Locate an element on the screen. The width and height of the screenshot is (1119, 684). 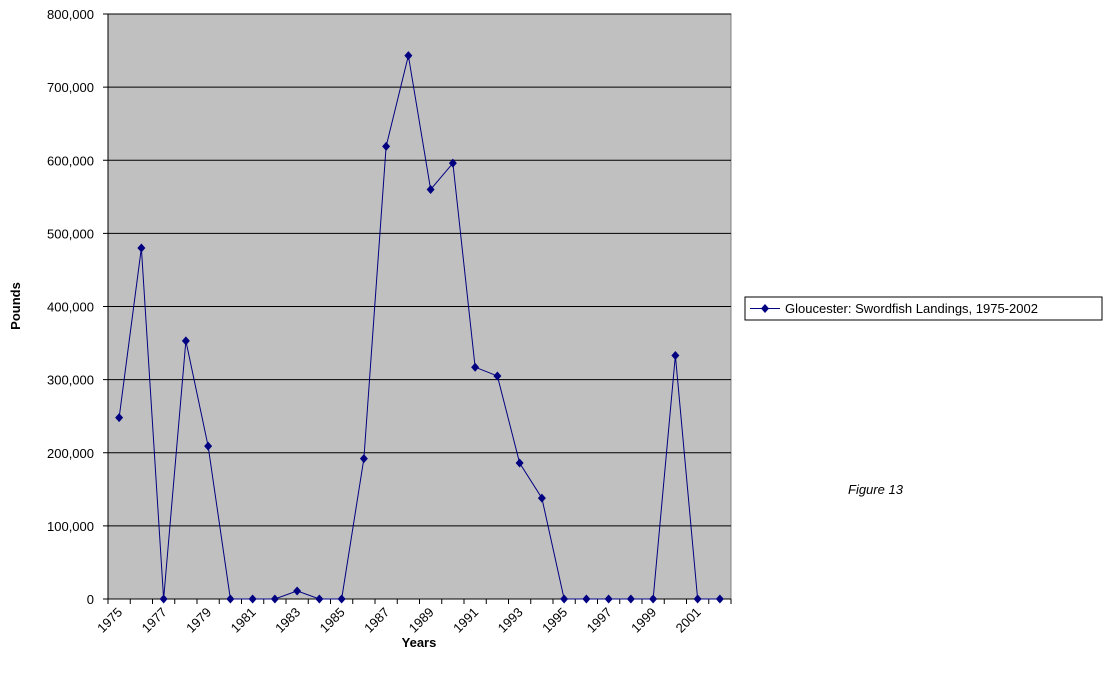
x-tick-label: 1995 is located at coordinates (554, 620).